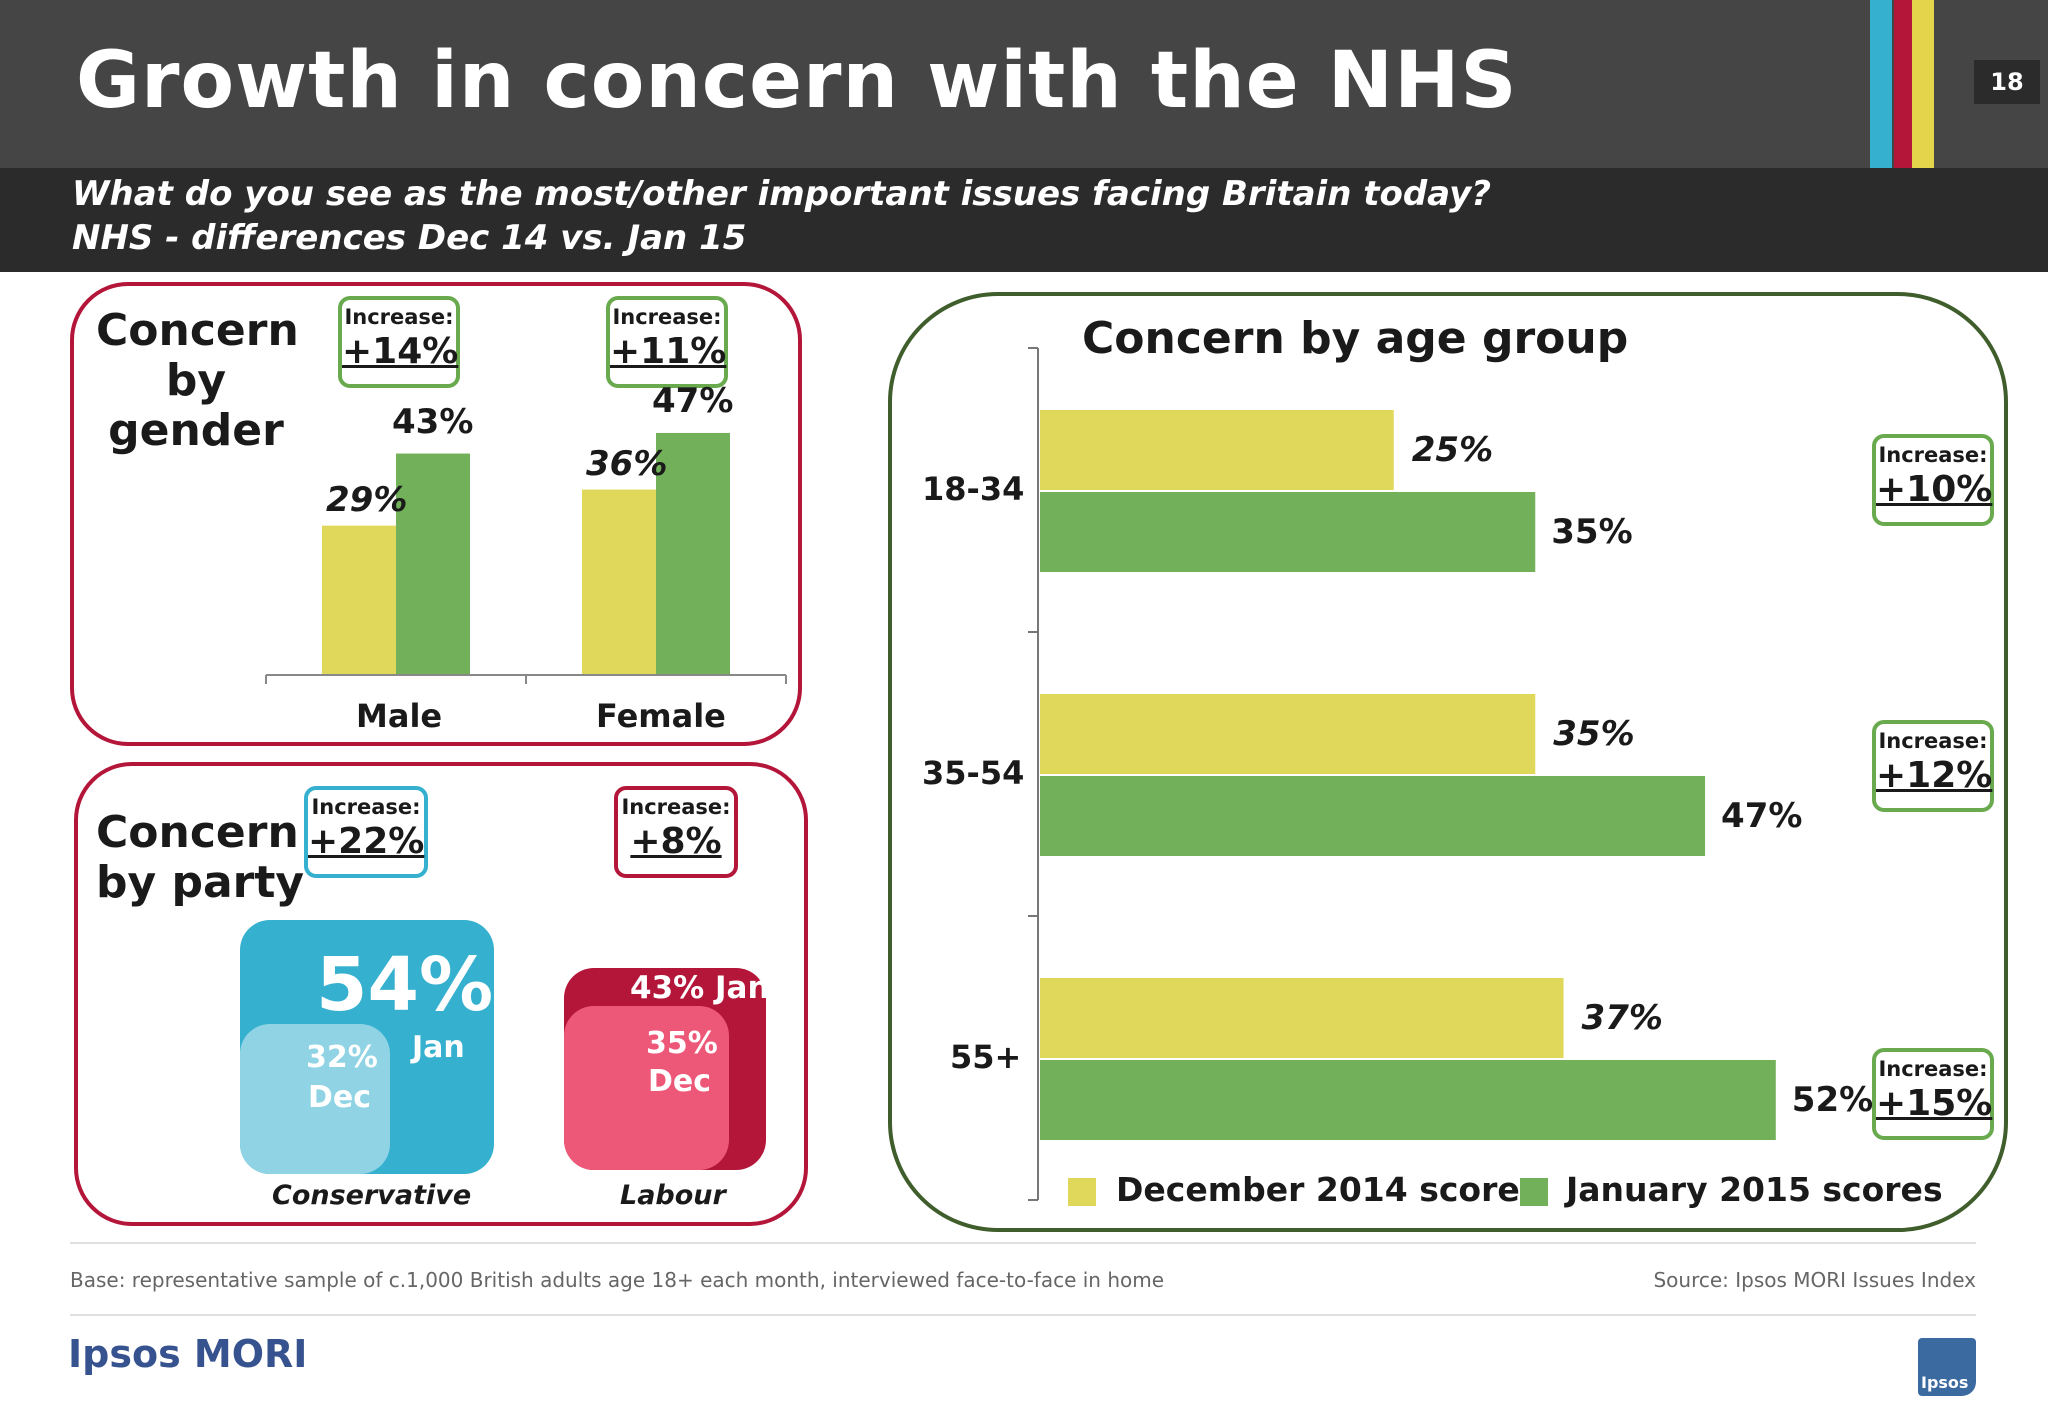 The height and width of the screenshot is (1418, 2048). What do you see at coordinates (1933, 766) in the screenshot?
I see `age-35-54-increase-box: Increase: +12%` at bounding box center [1933, 766].